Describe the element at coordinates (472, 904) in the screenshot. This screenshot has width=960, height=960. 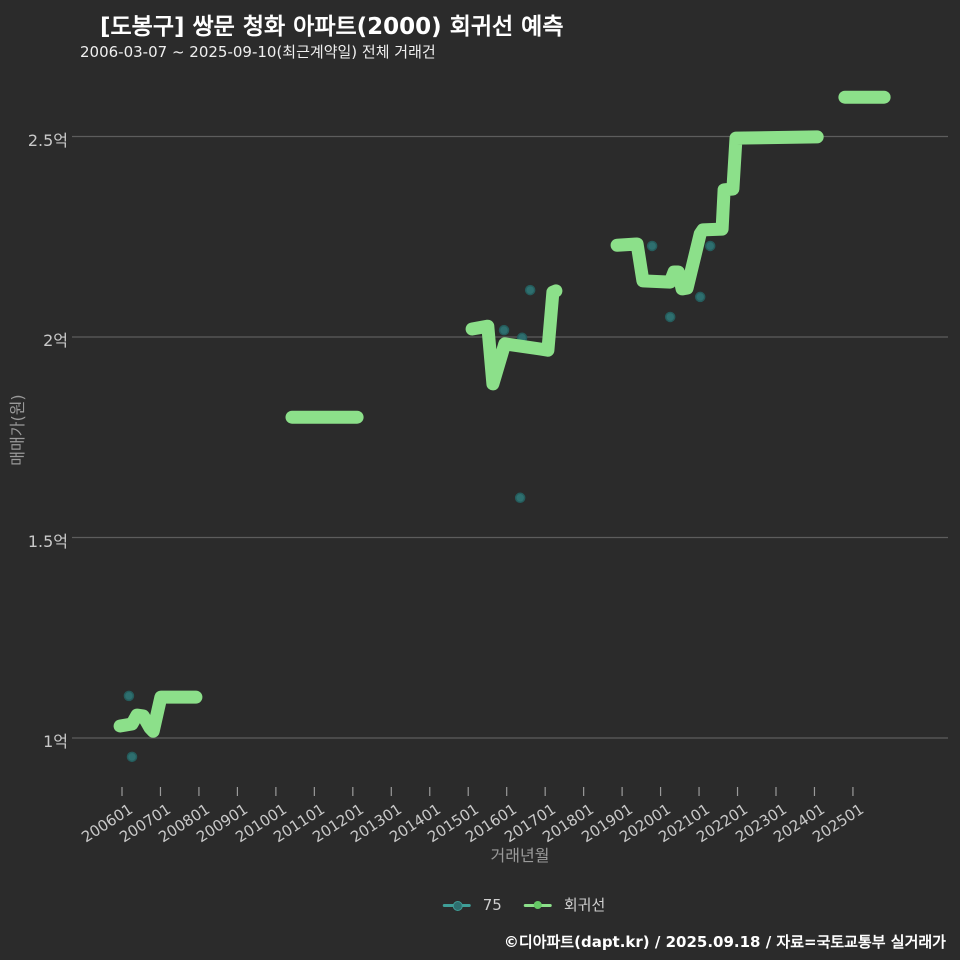
I see `legend-item-75: 75` at that location.